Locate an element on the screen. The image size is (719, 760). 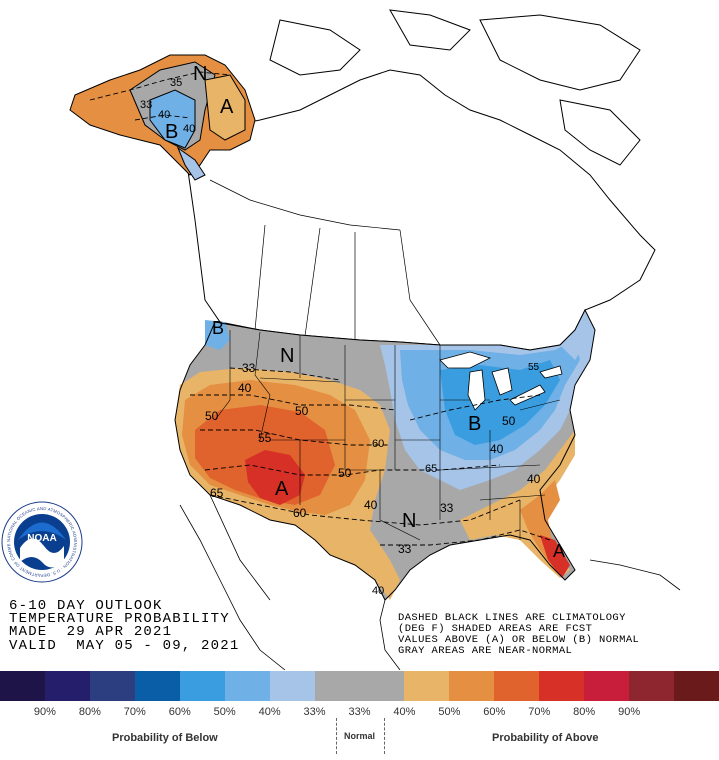
legend-above-title: Probability of Above is located at coordinates (545, 738).